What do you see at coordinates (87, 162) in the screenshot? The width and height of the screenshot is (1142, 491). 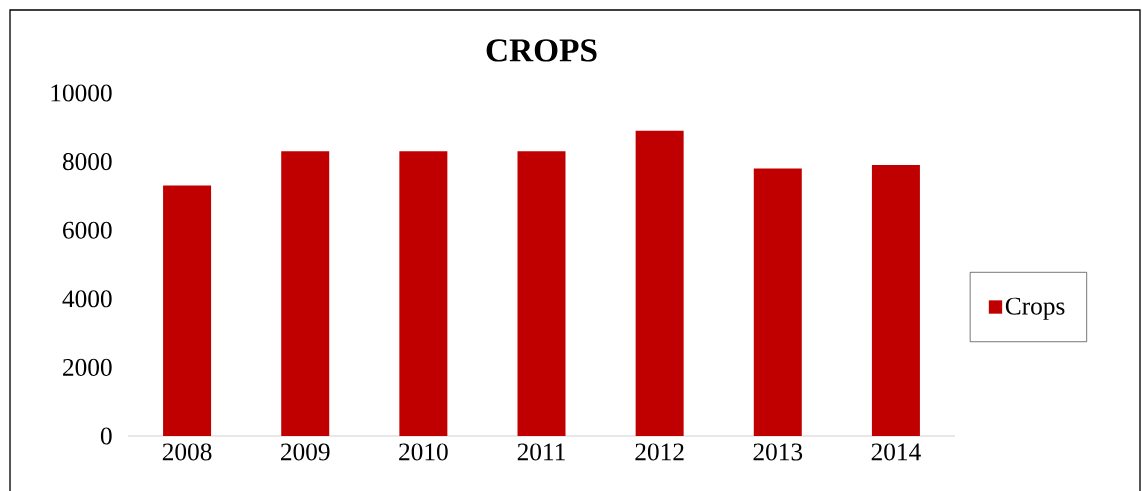 I see `y-tick-label: 8000` at bounding box center [87, 162].